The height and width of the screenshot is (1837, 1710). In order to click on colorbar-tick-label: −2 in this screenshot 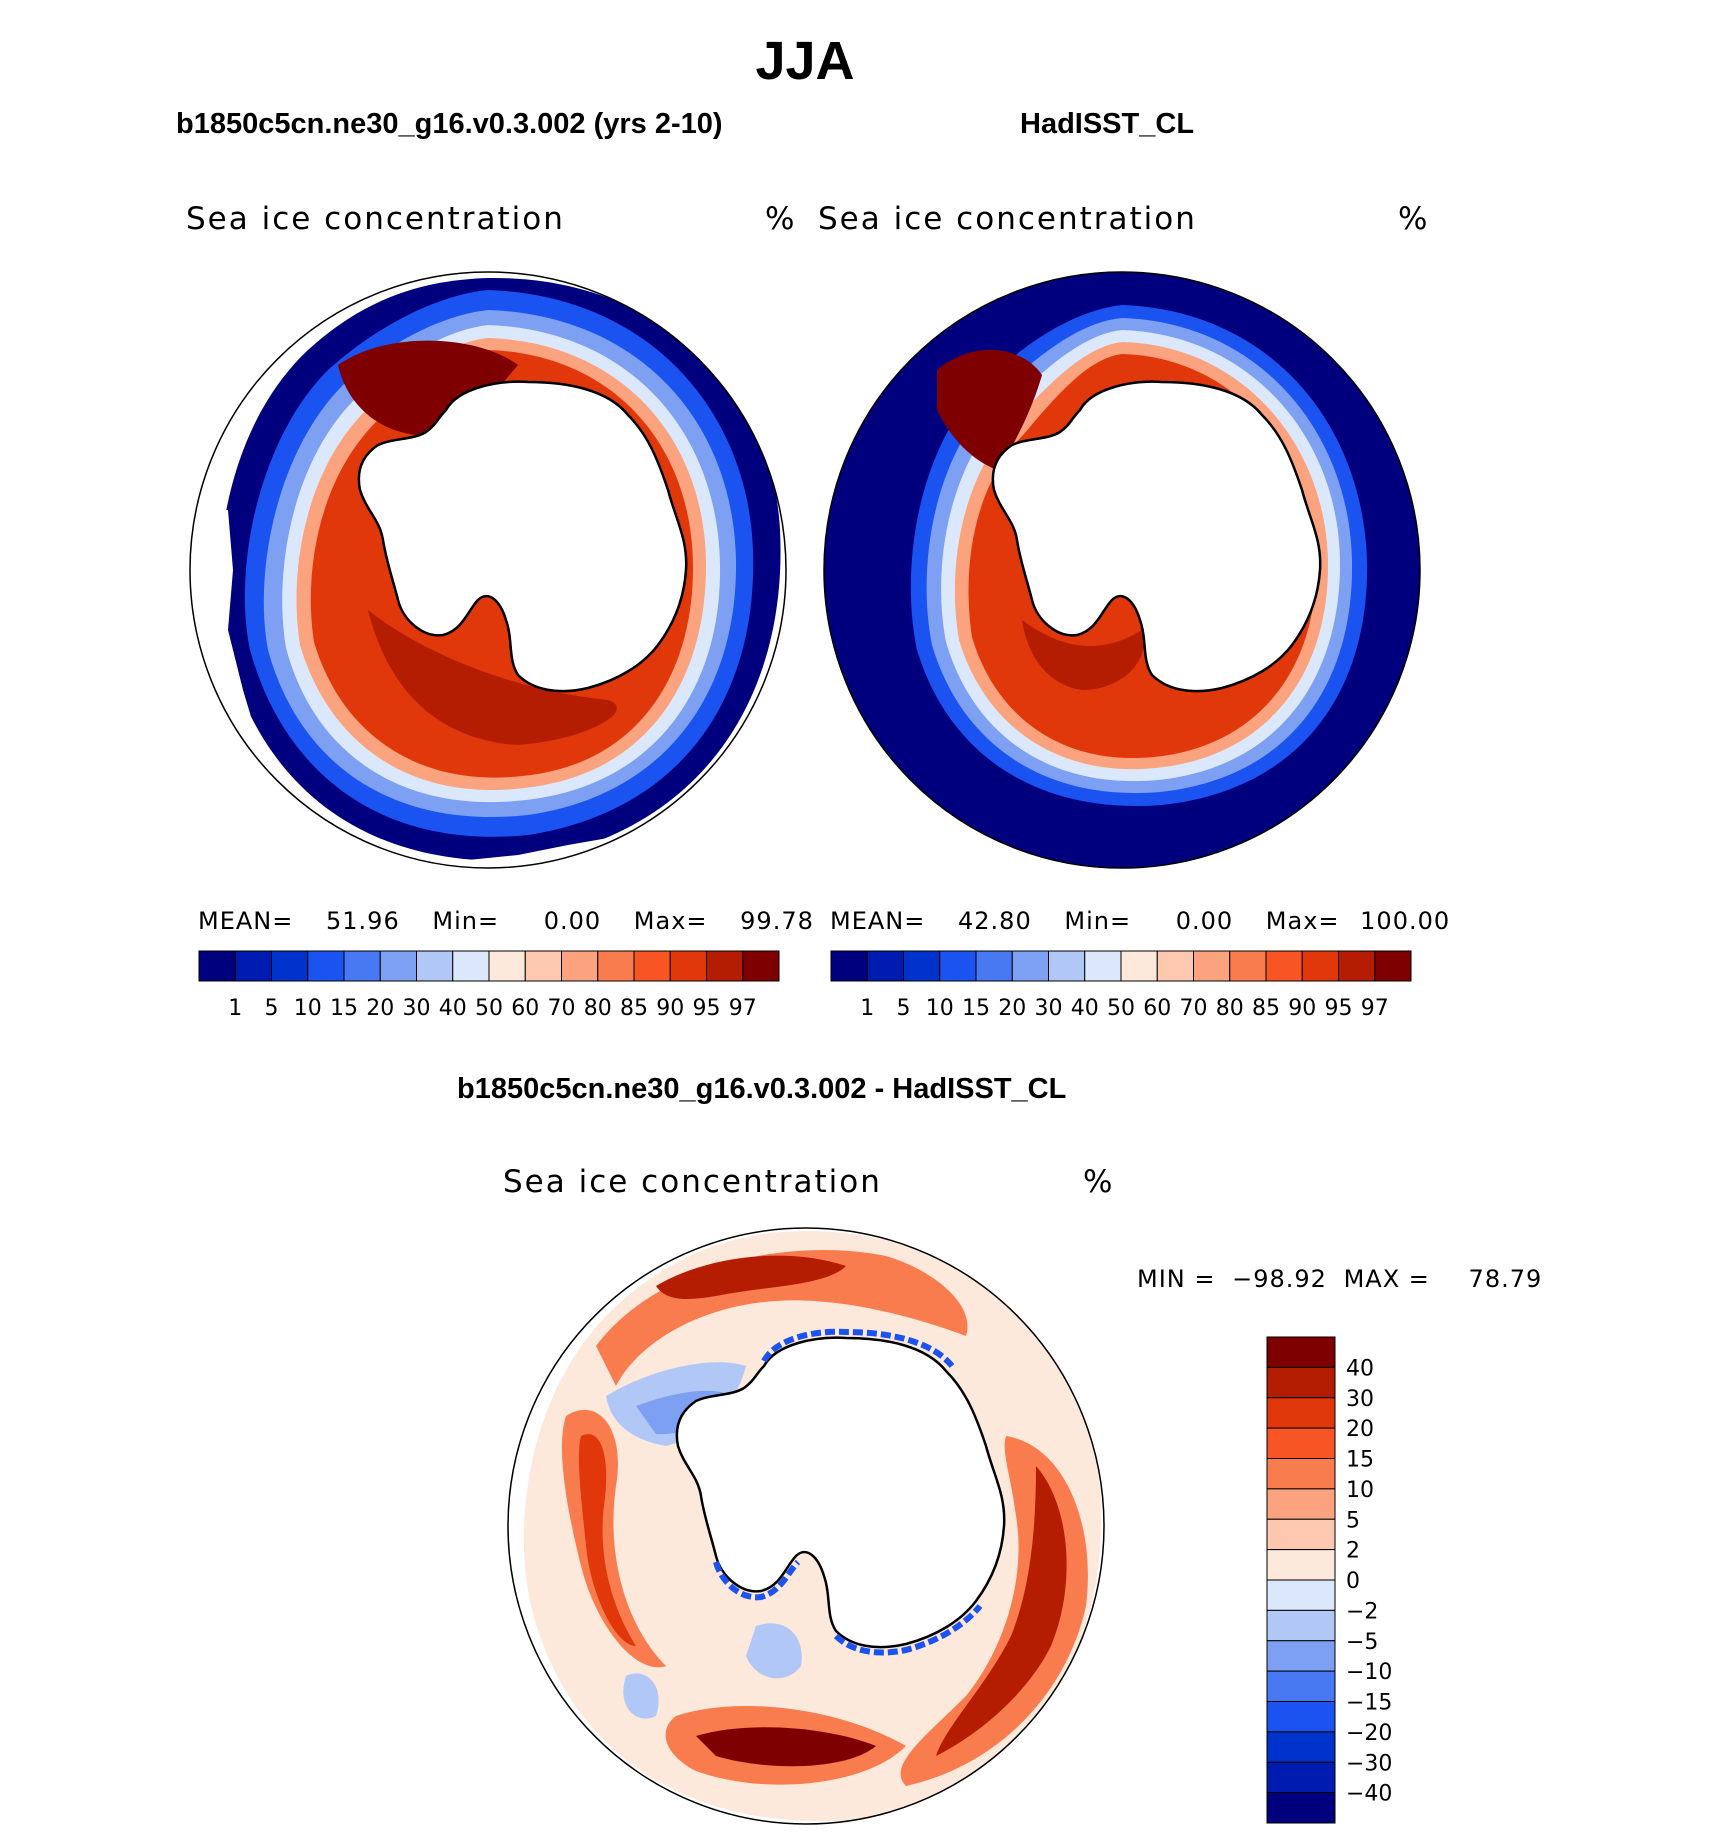, I will do `click(1362, 1611)`.